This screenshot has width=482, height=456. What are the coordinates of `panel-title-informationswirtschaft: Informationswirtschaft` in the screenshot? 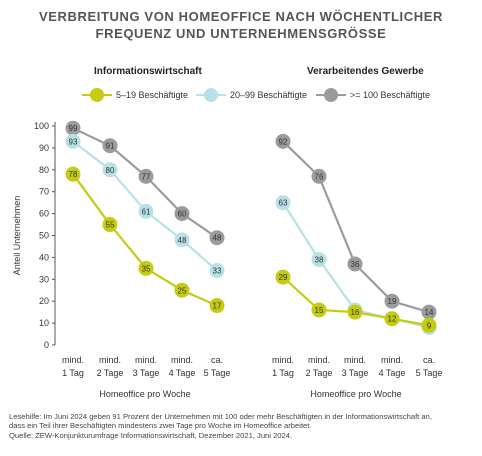 It's located at (148, 71).